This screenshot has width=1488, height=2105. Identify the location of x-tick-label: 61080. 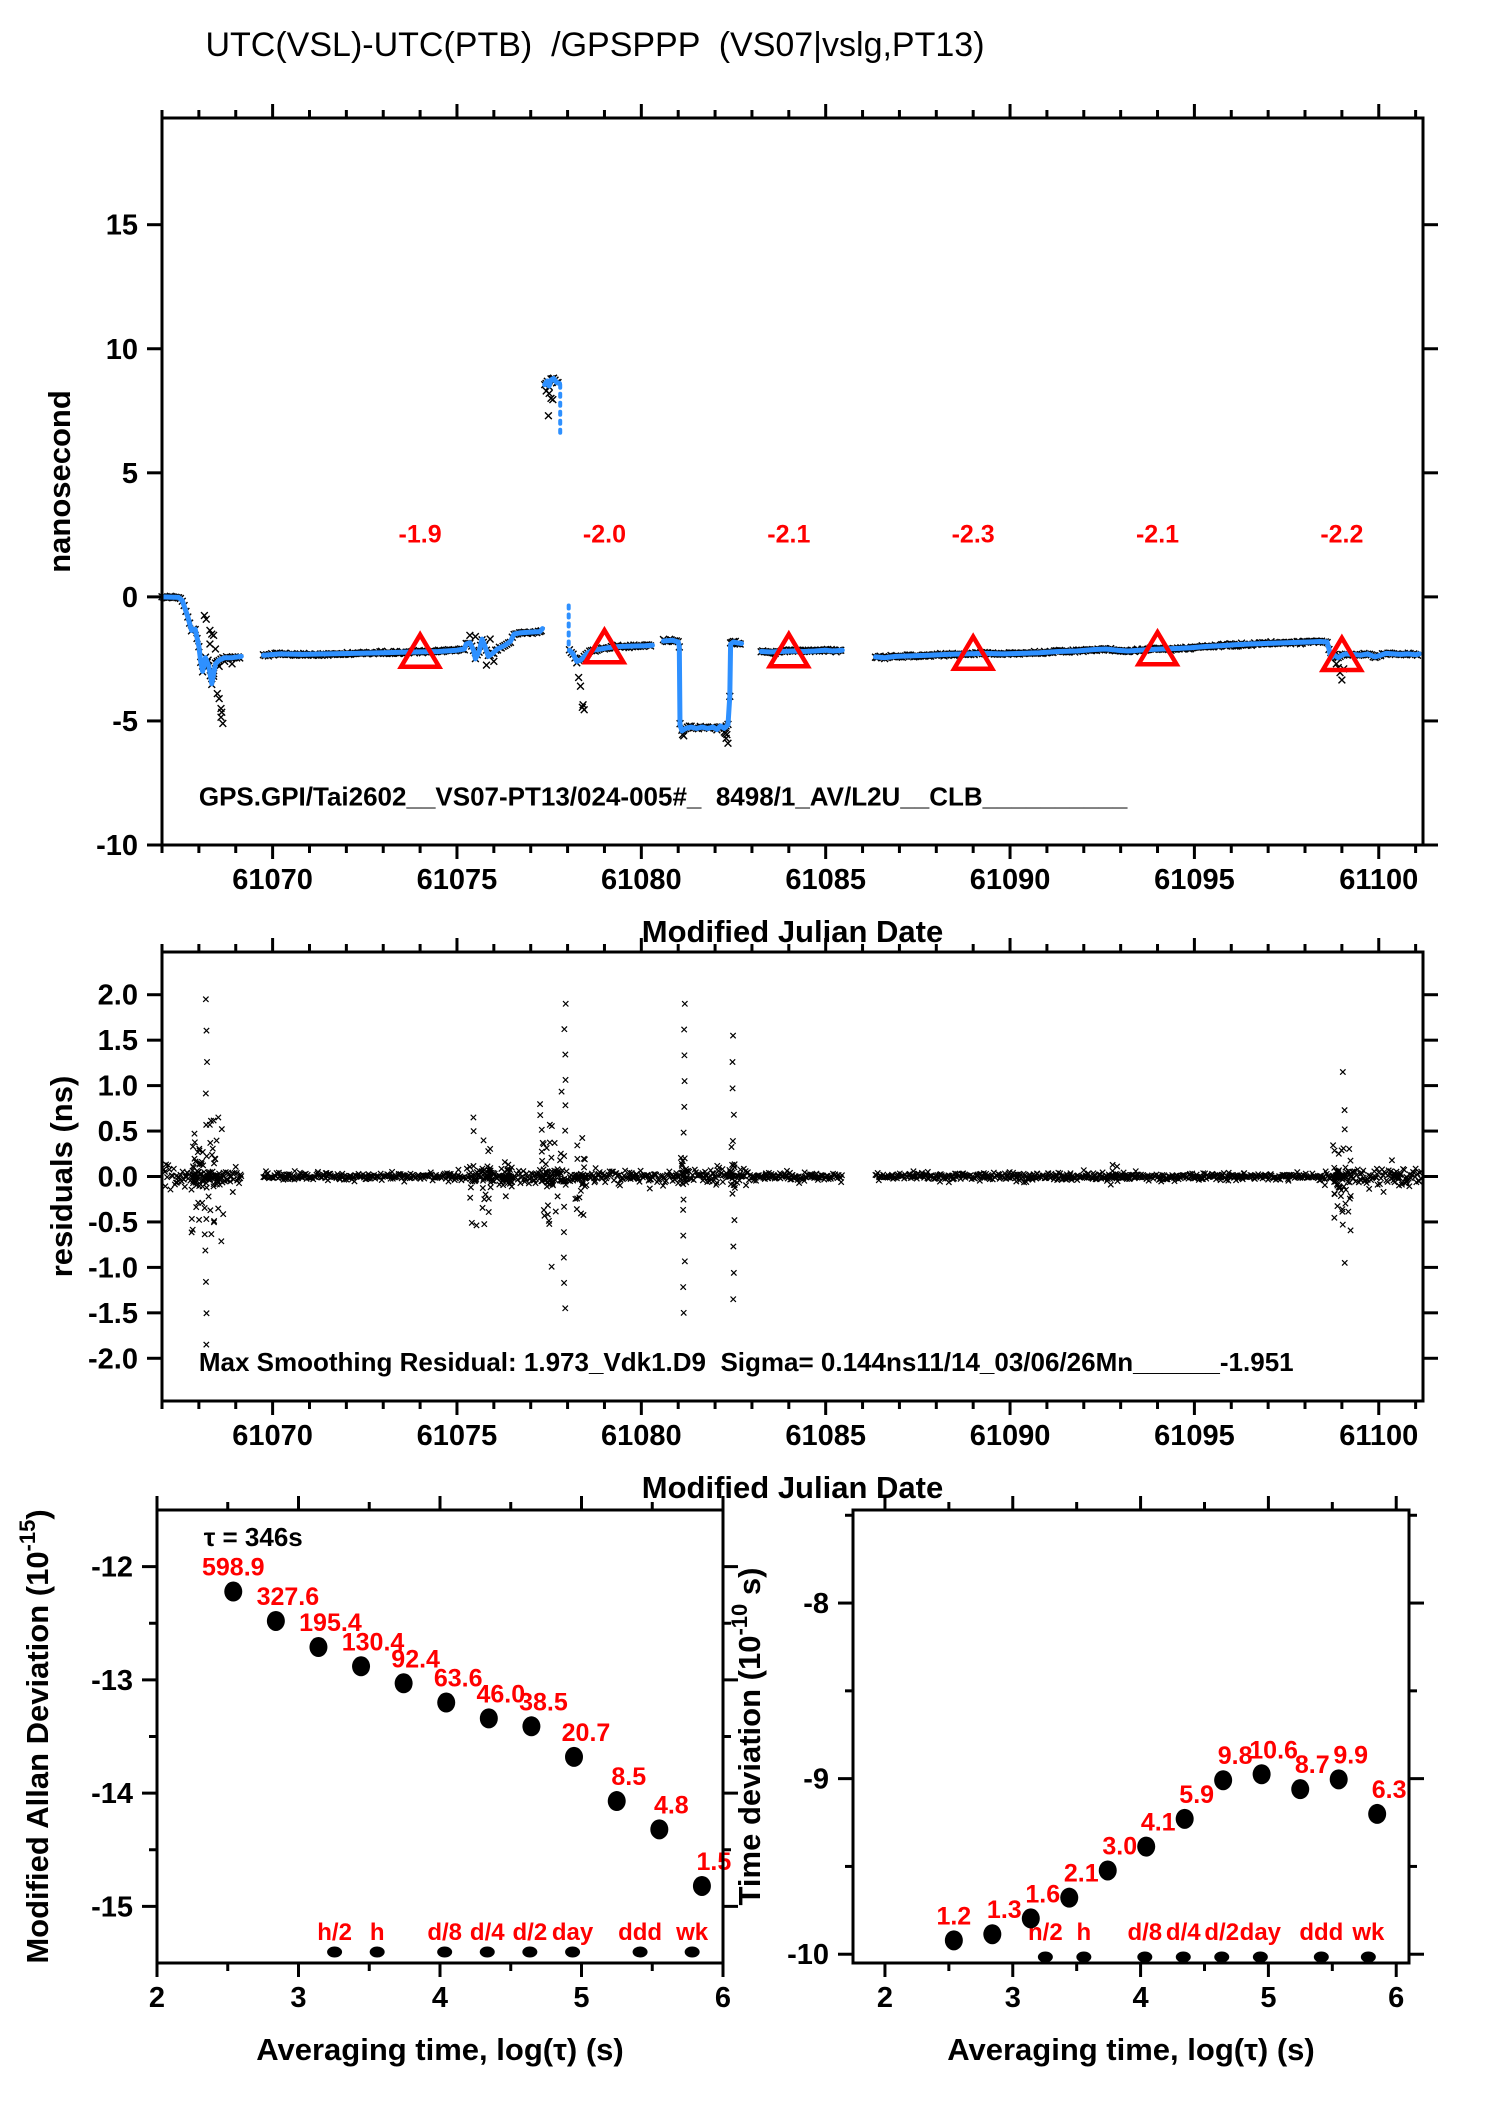
(641, 1436).